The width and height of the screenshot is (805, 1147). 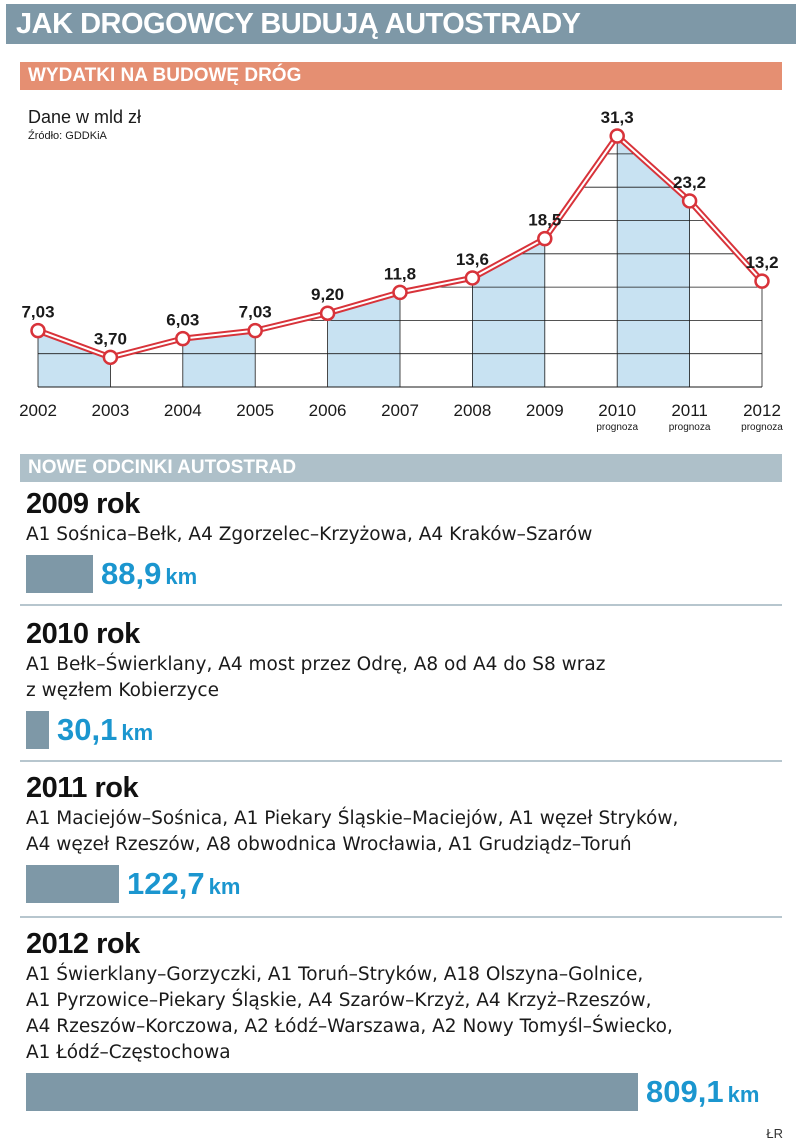 I want to click on chart-x-tick-label: 2012, so click(x=762, y=410).